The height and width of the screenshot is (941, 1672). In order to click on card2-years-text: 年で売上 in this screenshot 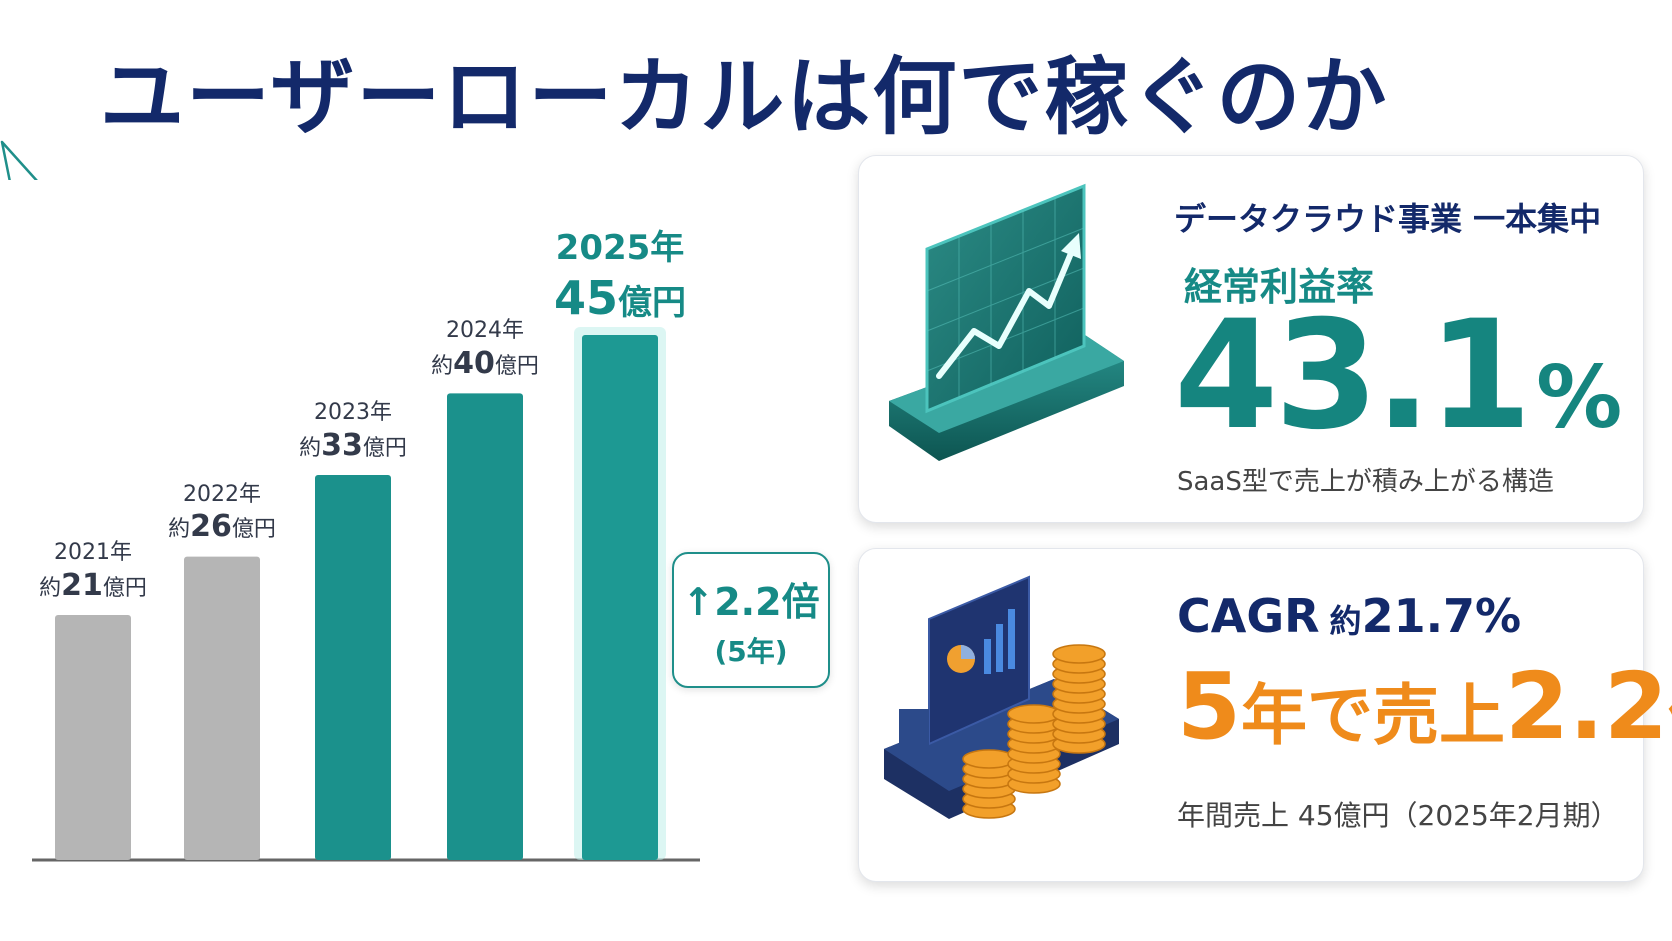, I will do `click(1373, 715)`.